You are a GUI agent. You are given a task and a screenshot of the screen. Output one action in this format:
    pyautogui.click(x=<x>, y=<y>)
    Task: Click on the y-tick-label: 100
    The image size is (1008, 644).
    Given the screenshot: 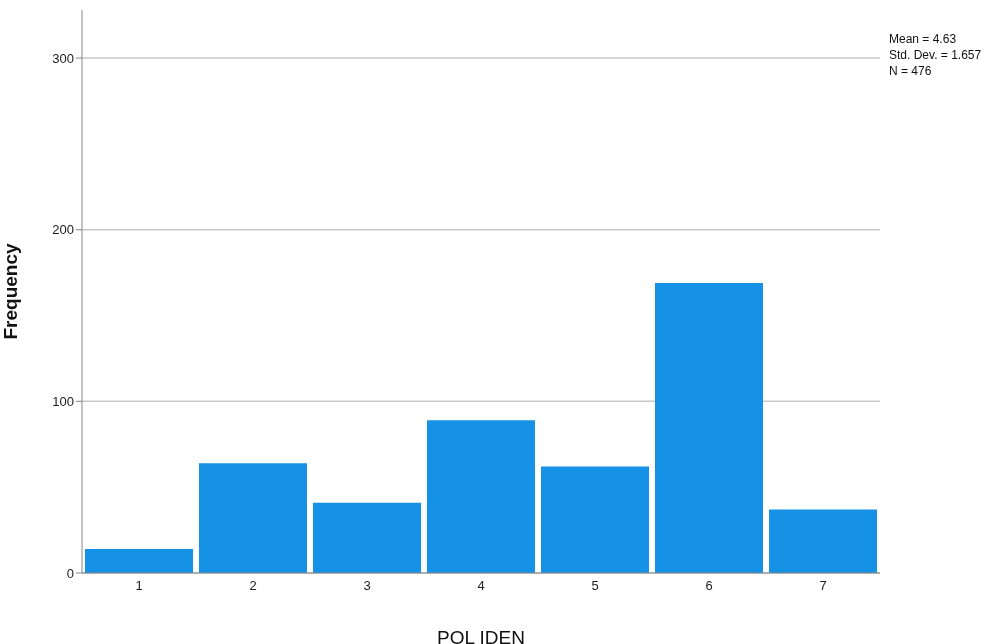 What is the action you would take?
    pyautogui.click(x=63, y=401)
    